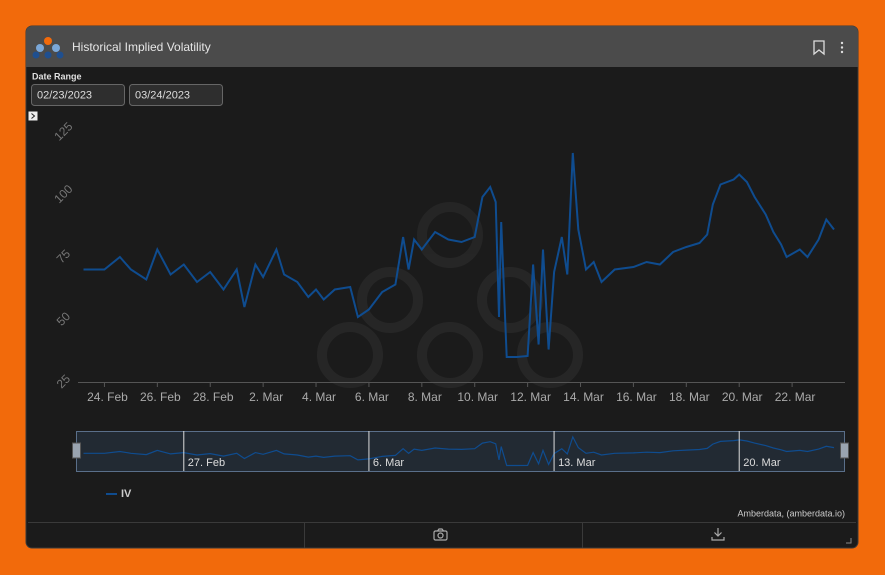 The width and height of the screenshot is (885, 575). Describe the element at coordinates (819, 48) in the screenshot. I see `bookmark-button` at that location.